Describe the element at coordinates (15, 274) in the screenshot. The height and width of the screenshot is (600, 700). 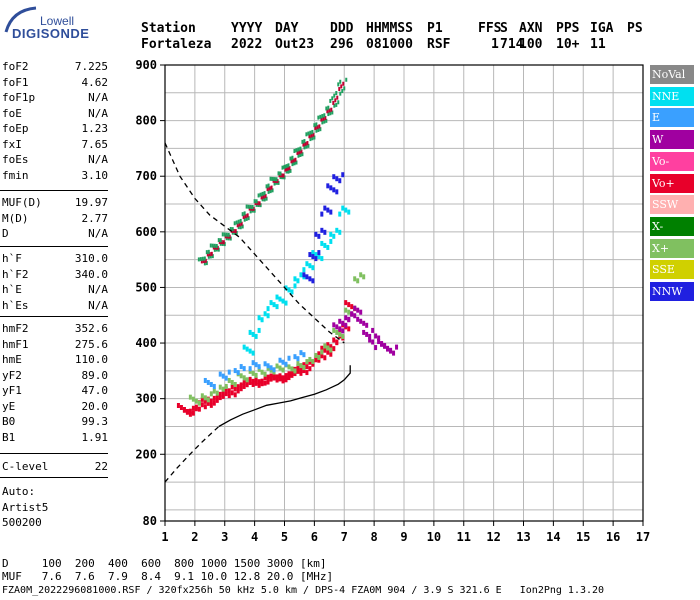
I see `param-name: h`F2` at that location.